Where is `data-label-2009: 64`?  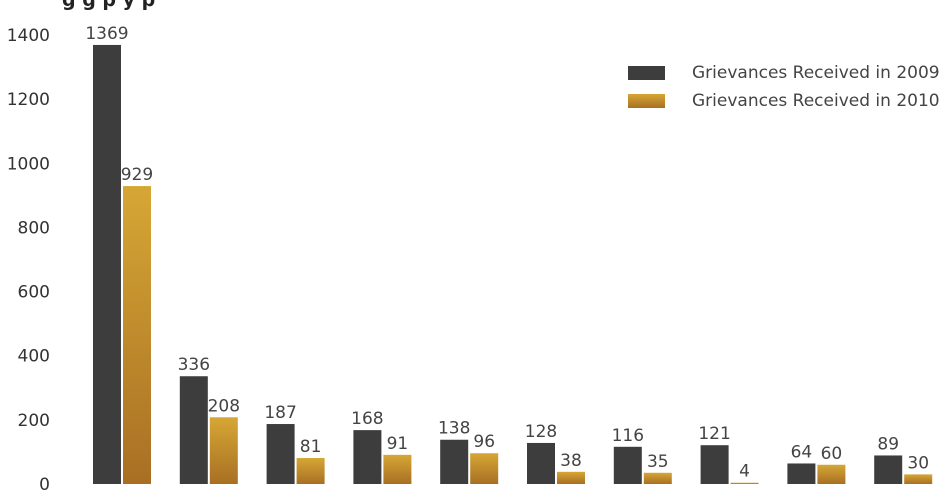 data-label-2009: 64 is located at coordinates (802, 452).